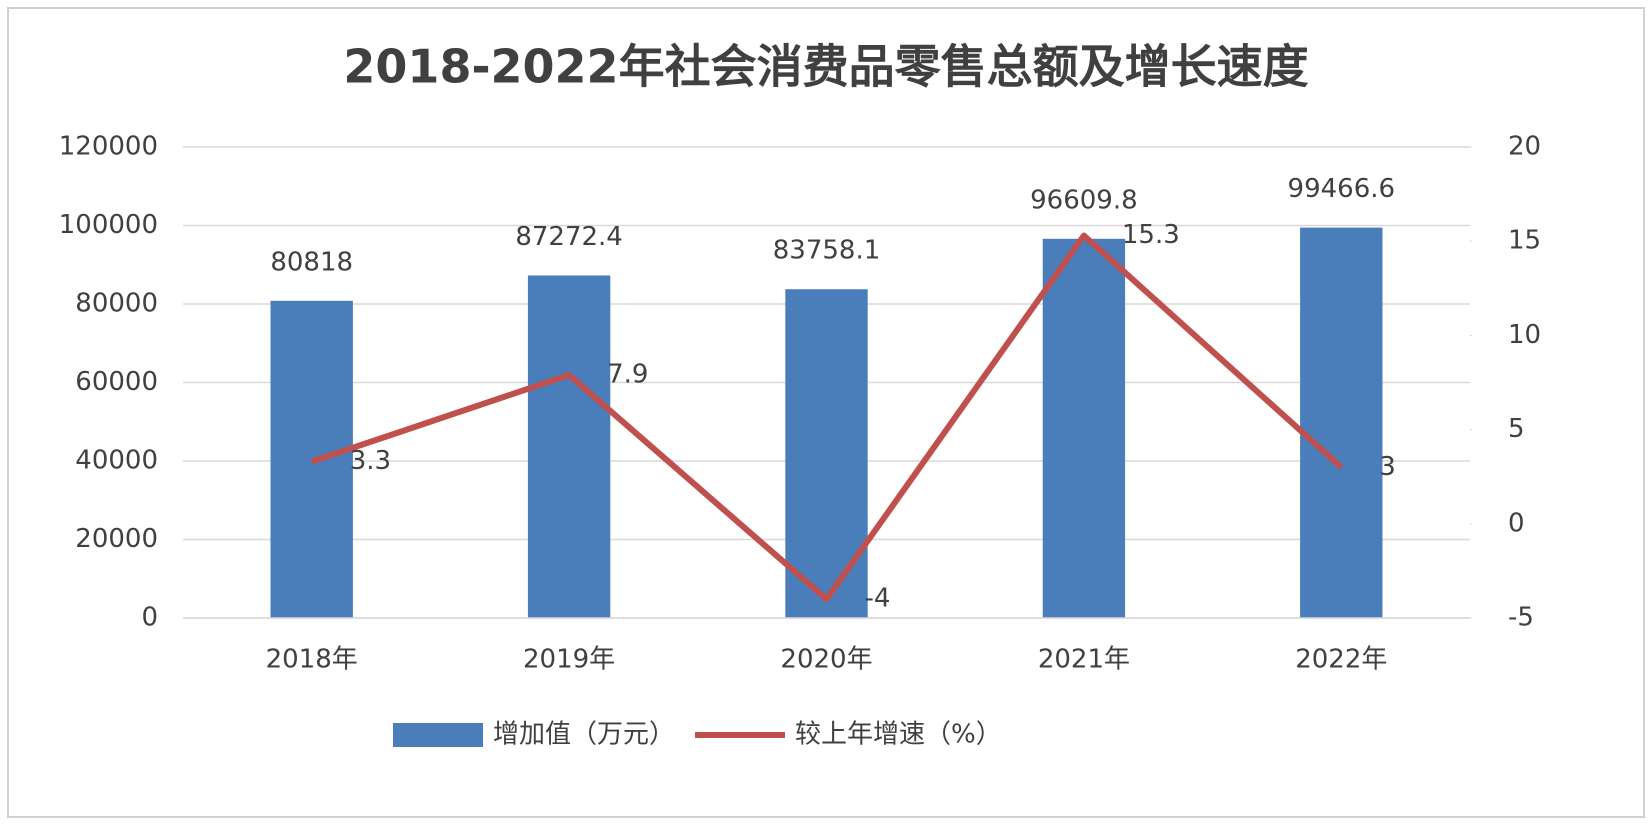 Image resolution: width=1652 pixels, height=829 pixels. I want to click on y-tick-label: 60000, so click(116, 382).